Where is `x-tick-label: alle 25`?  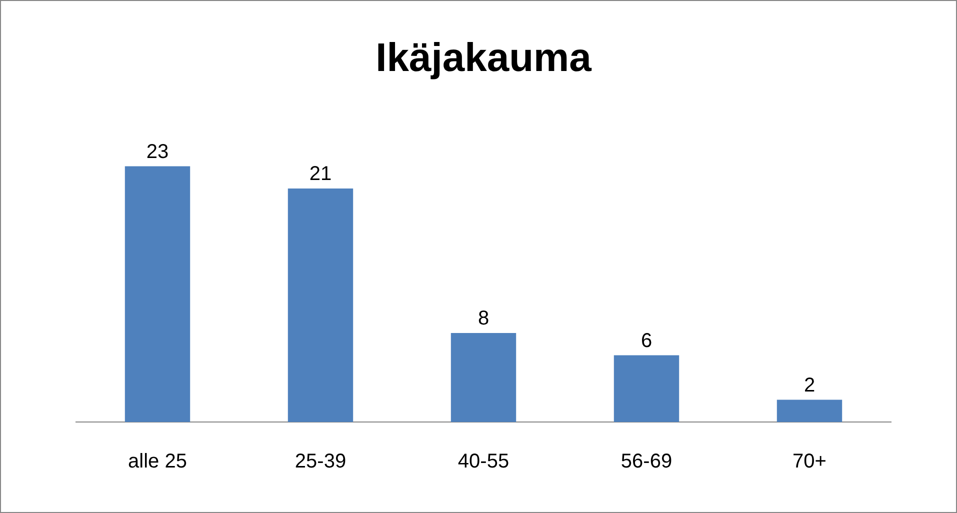
x-tick-label: alle 25 is located at coordinates (157, 461).